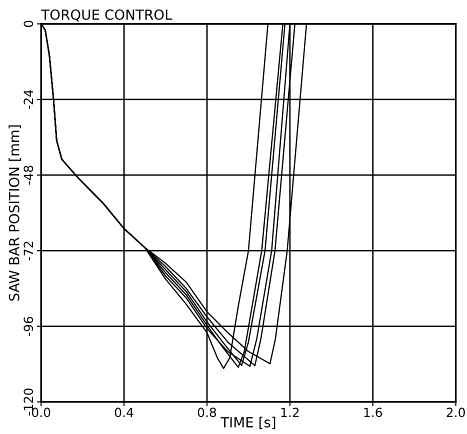 This screenshot has height=434, width=467. I want to click on y-tick-label: -120, so click(29, 402).